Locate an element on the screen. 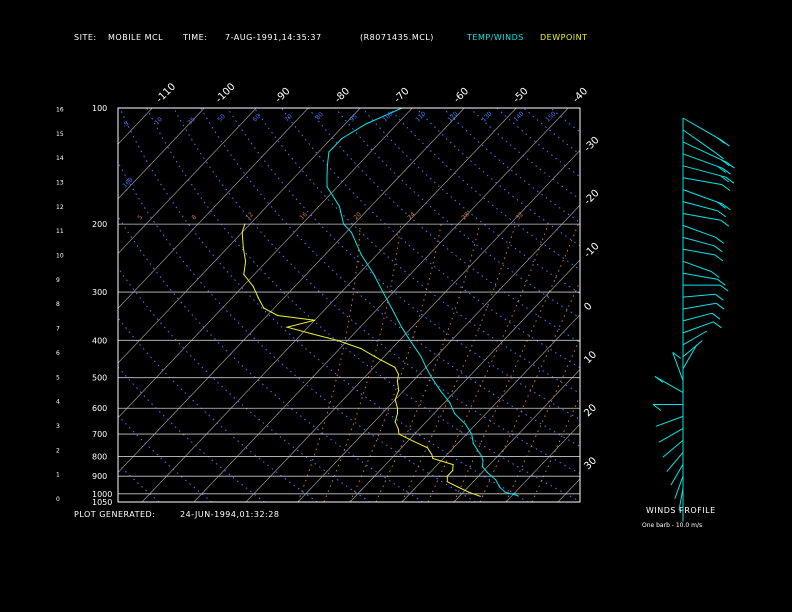 The image size is (792, 612). dry-adiabat-label: 35 is located at coordinates (191, 121).